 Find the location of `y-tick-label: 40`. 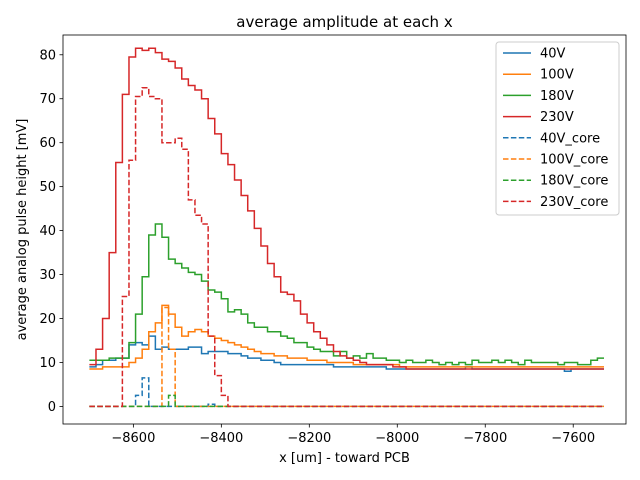

y-tick-label: 40 is located at coordinates (47, 231).